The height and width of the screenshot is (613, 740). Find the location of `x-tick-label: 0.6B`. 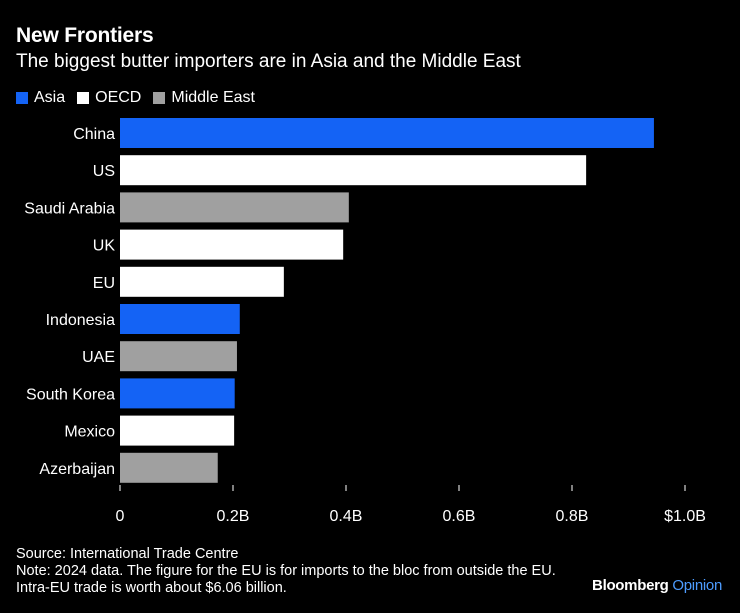

x-tick-label: 0.6B is located at coordinates (459, 516).